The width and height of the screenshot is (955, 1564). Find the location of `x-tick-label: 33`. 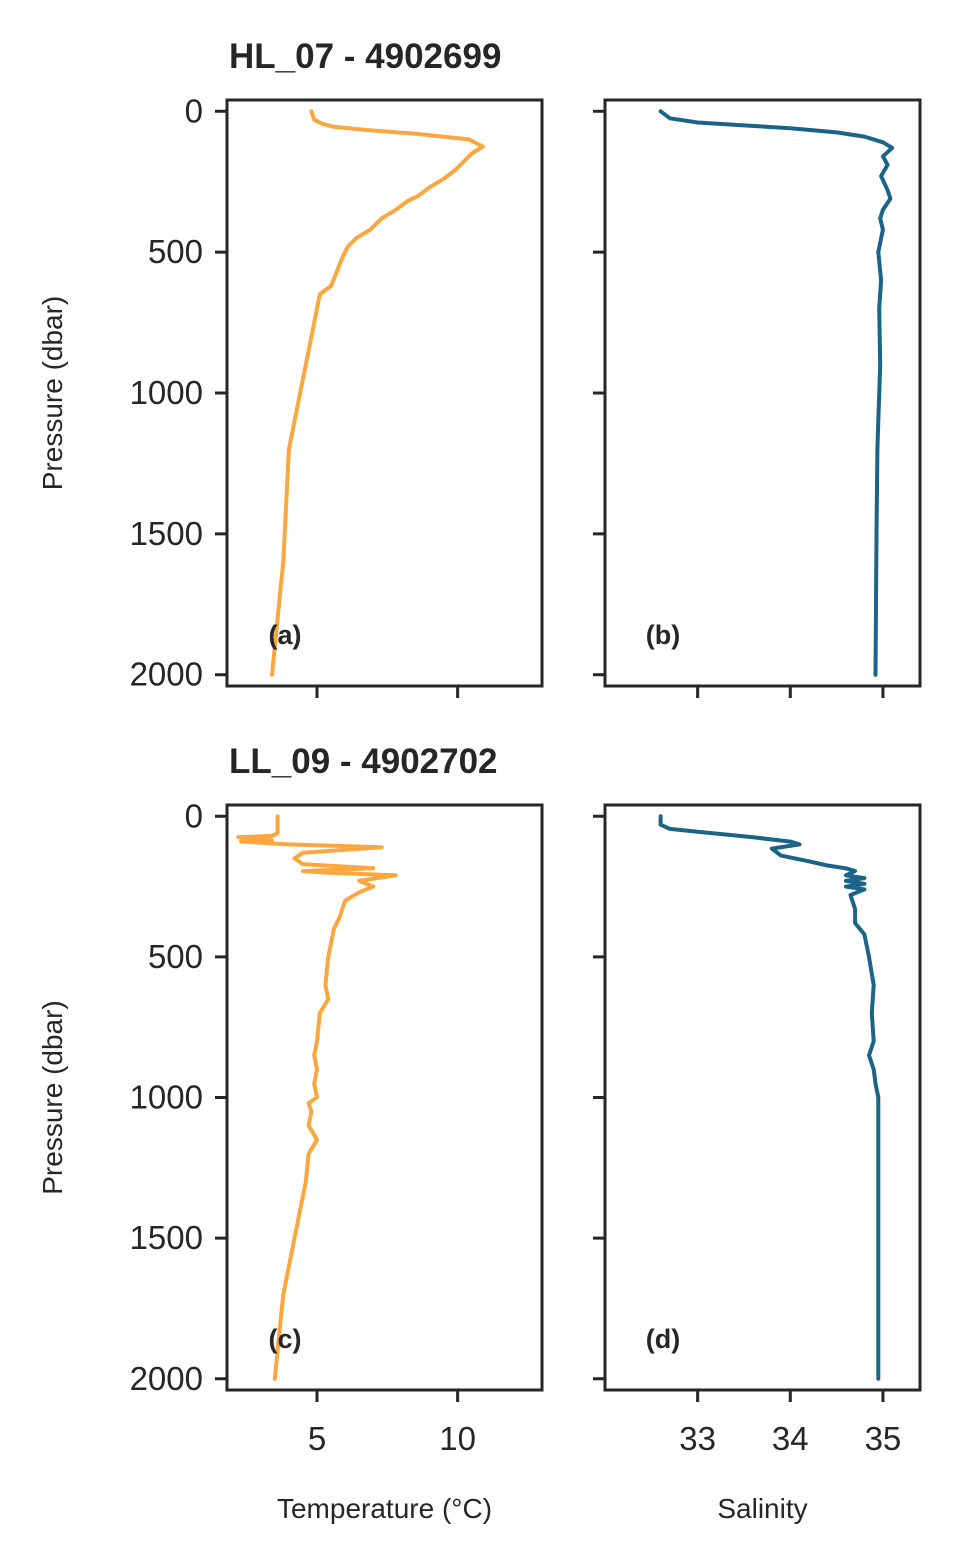

x-tick-label: 33 is located at coordinates (697, 1438).